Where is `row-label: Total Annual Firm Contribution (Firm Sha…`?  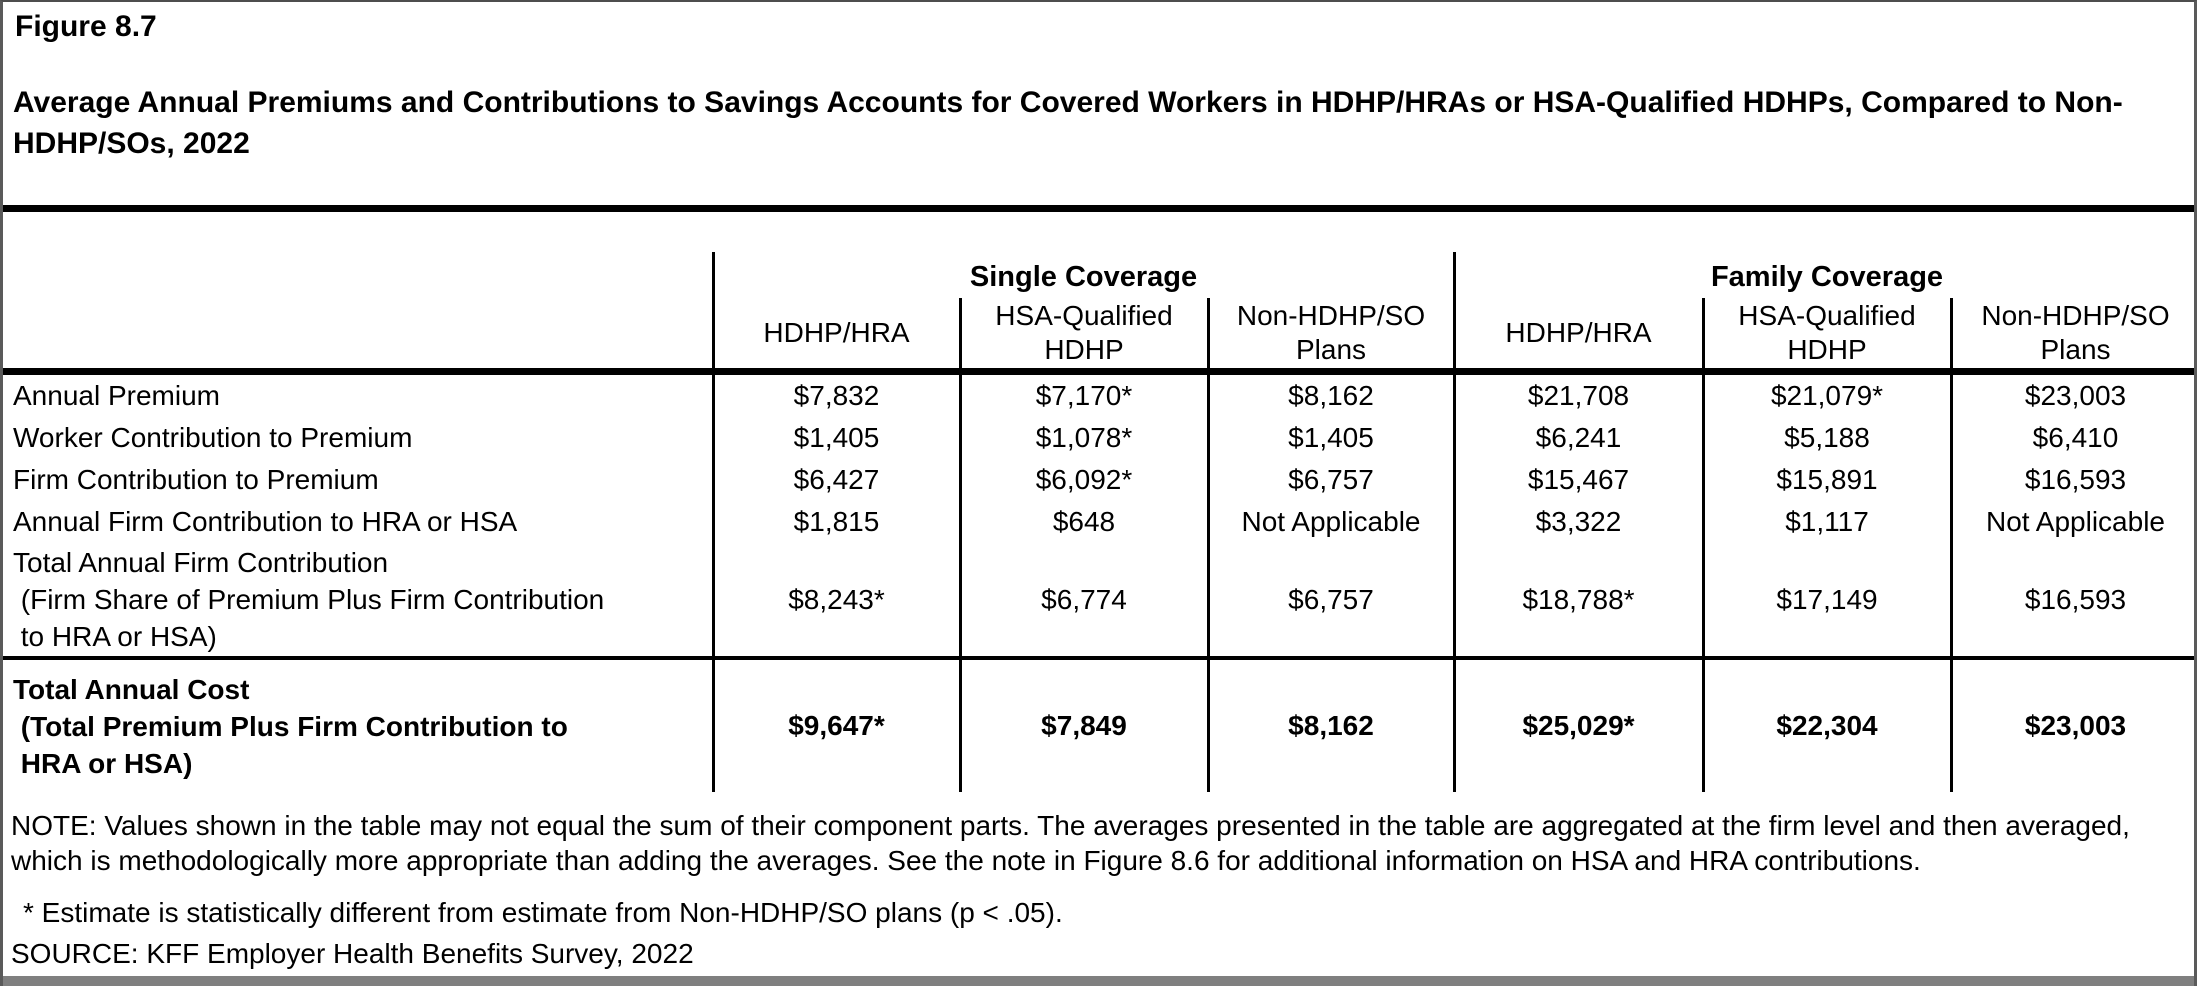
row-label: Total Annual Firm Contribution (Firm Sha… is located at coordinates (358, 599).